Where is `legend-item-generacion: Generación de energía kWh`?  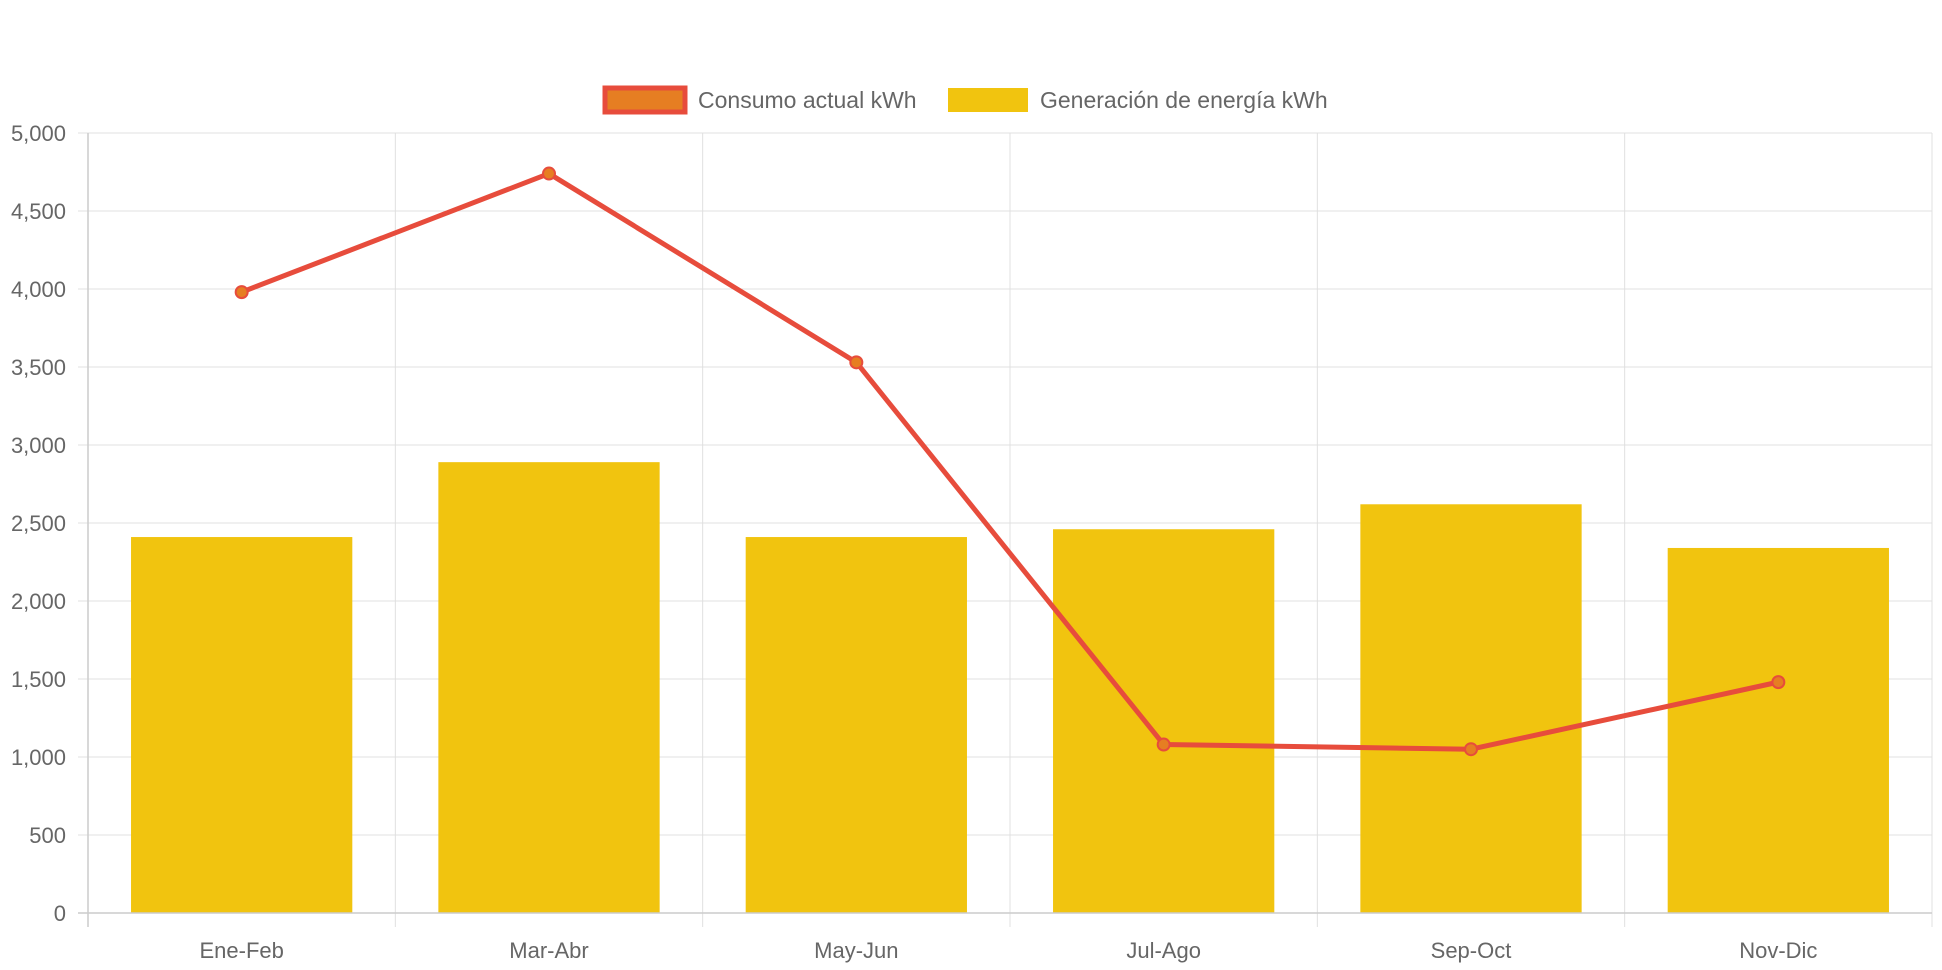 legend-item-generacion: Generación de energía kWh is located at coordinates (1138, 100).